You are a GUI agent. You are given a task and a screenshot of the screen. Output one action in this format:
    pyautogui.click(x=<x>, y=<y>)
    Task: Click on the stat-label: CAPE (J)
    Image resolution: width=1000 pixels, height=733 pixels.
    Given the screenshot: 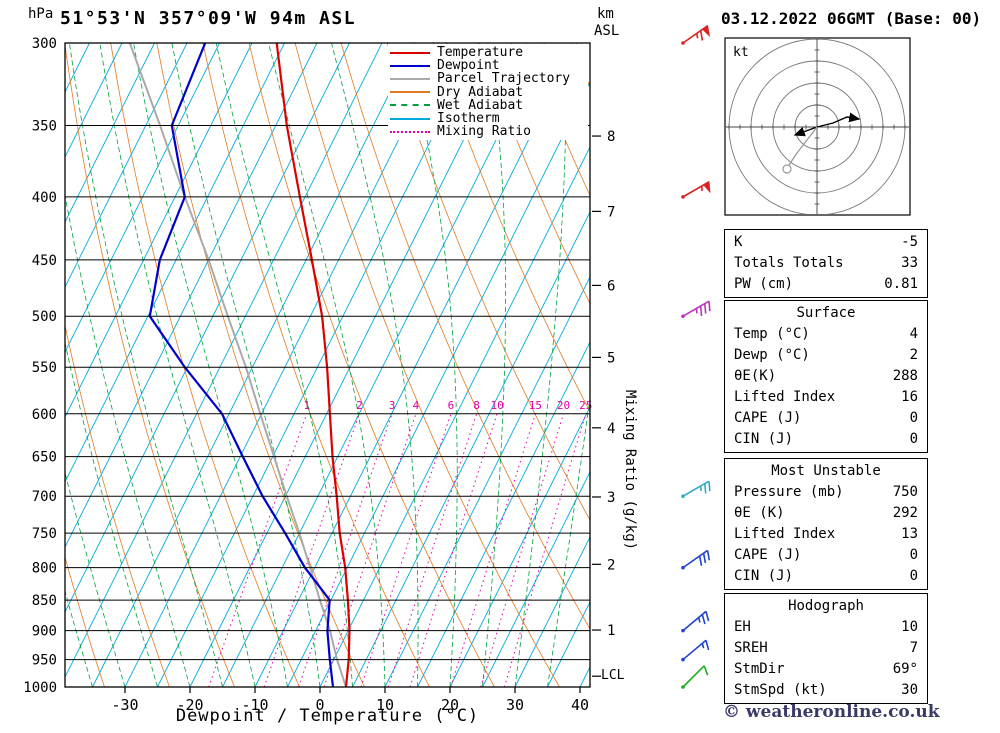 What is the action you would take?
    pyautogui.click(x=768, y=418)
    